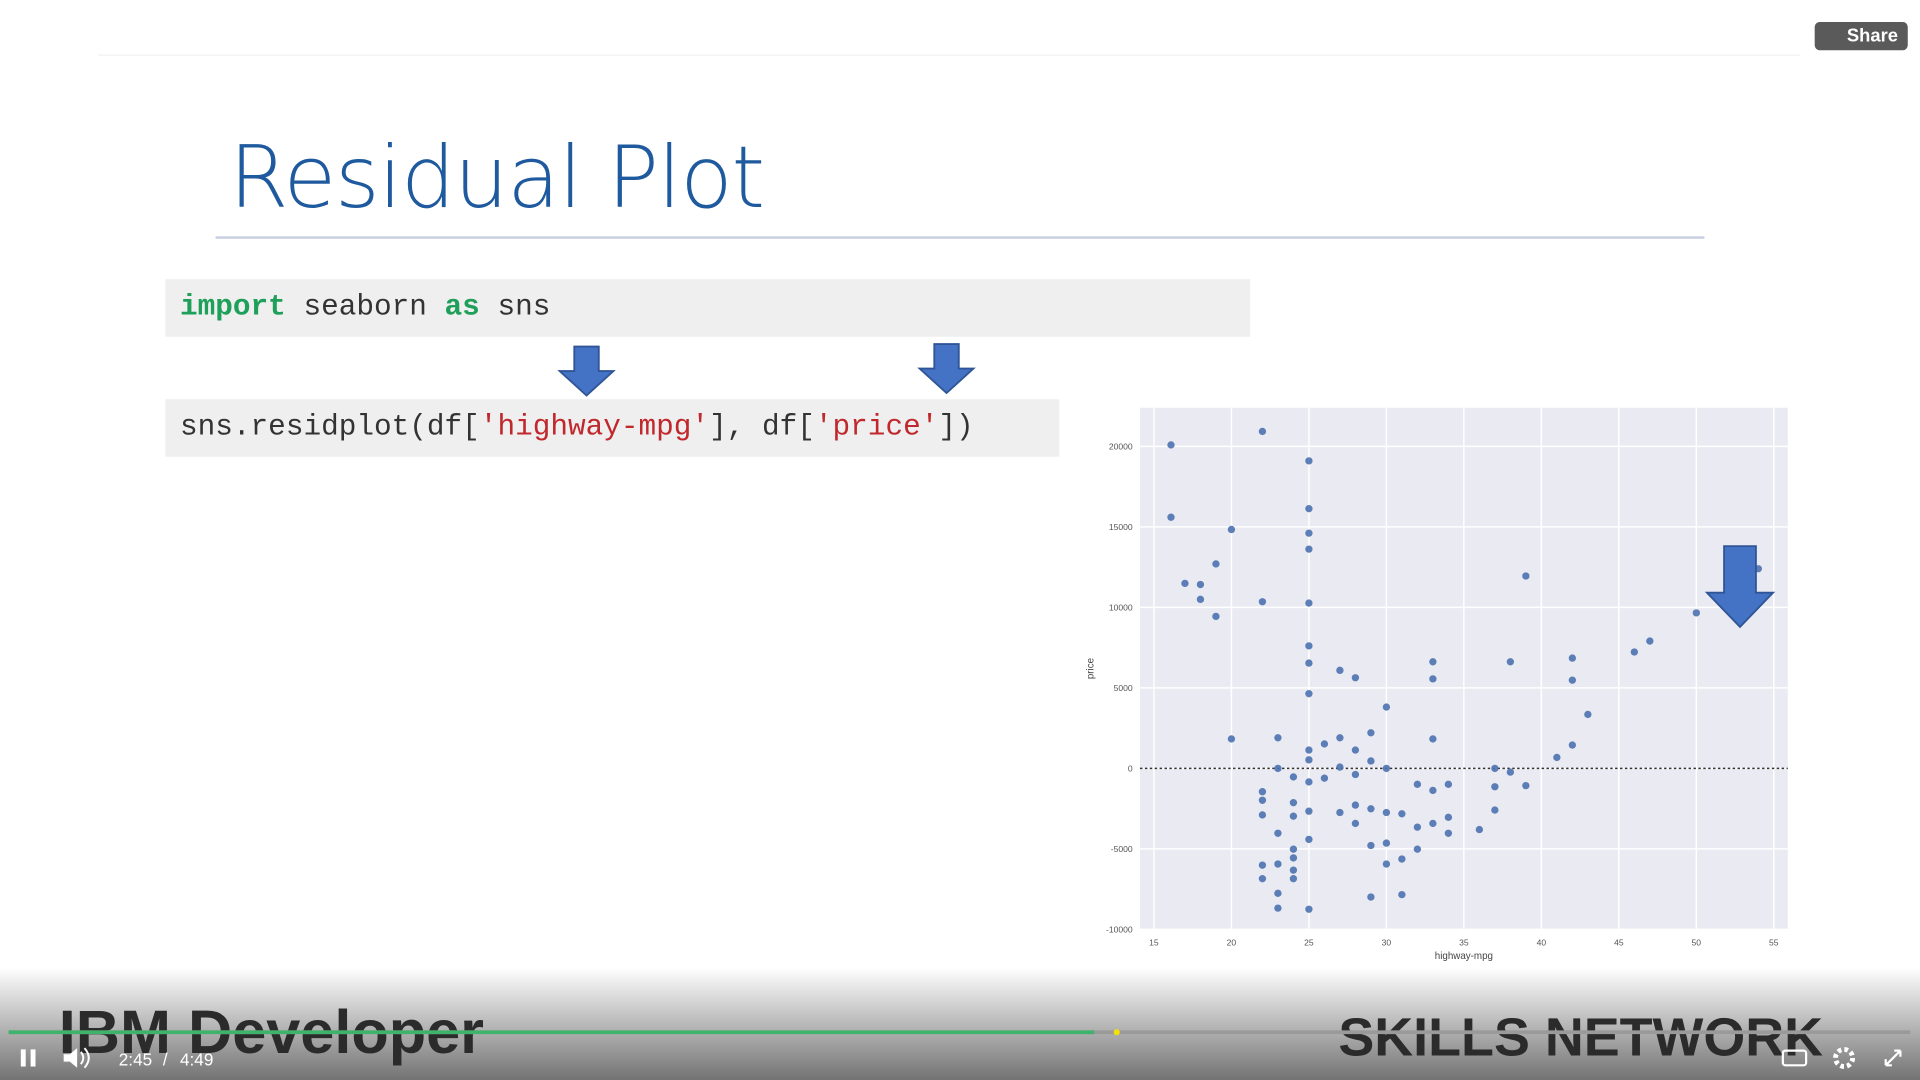 This screenshot has width=1920, height=1080. What do you see at coordinates (960, 1023) in the screenshot?
I see `control-shade` at bounding box center [960, 1023].